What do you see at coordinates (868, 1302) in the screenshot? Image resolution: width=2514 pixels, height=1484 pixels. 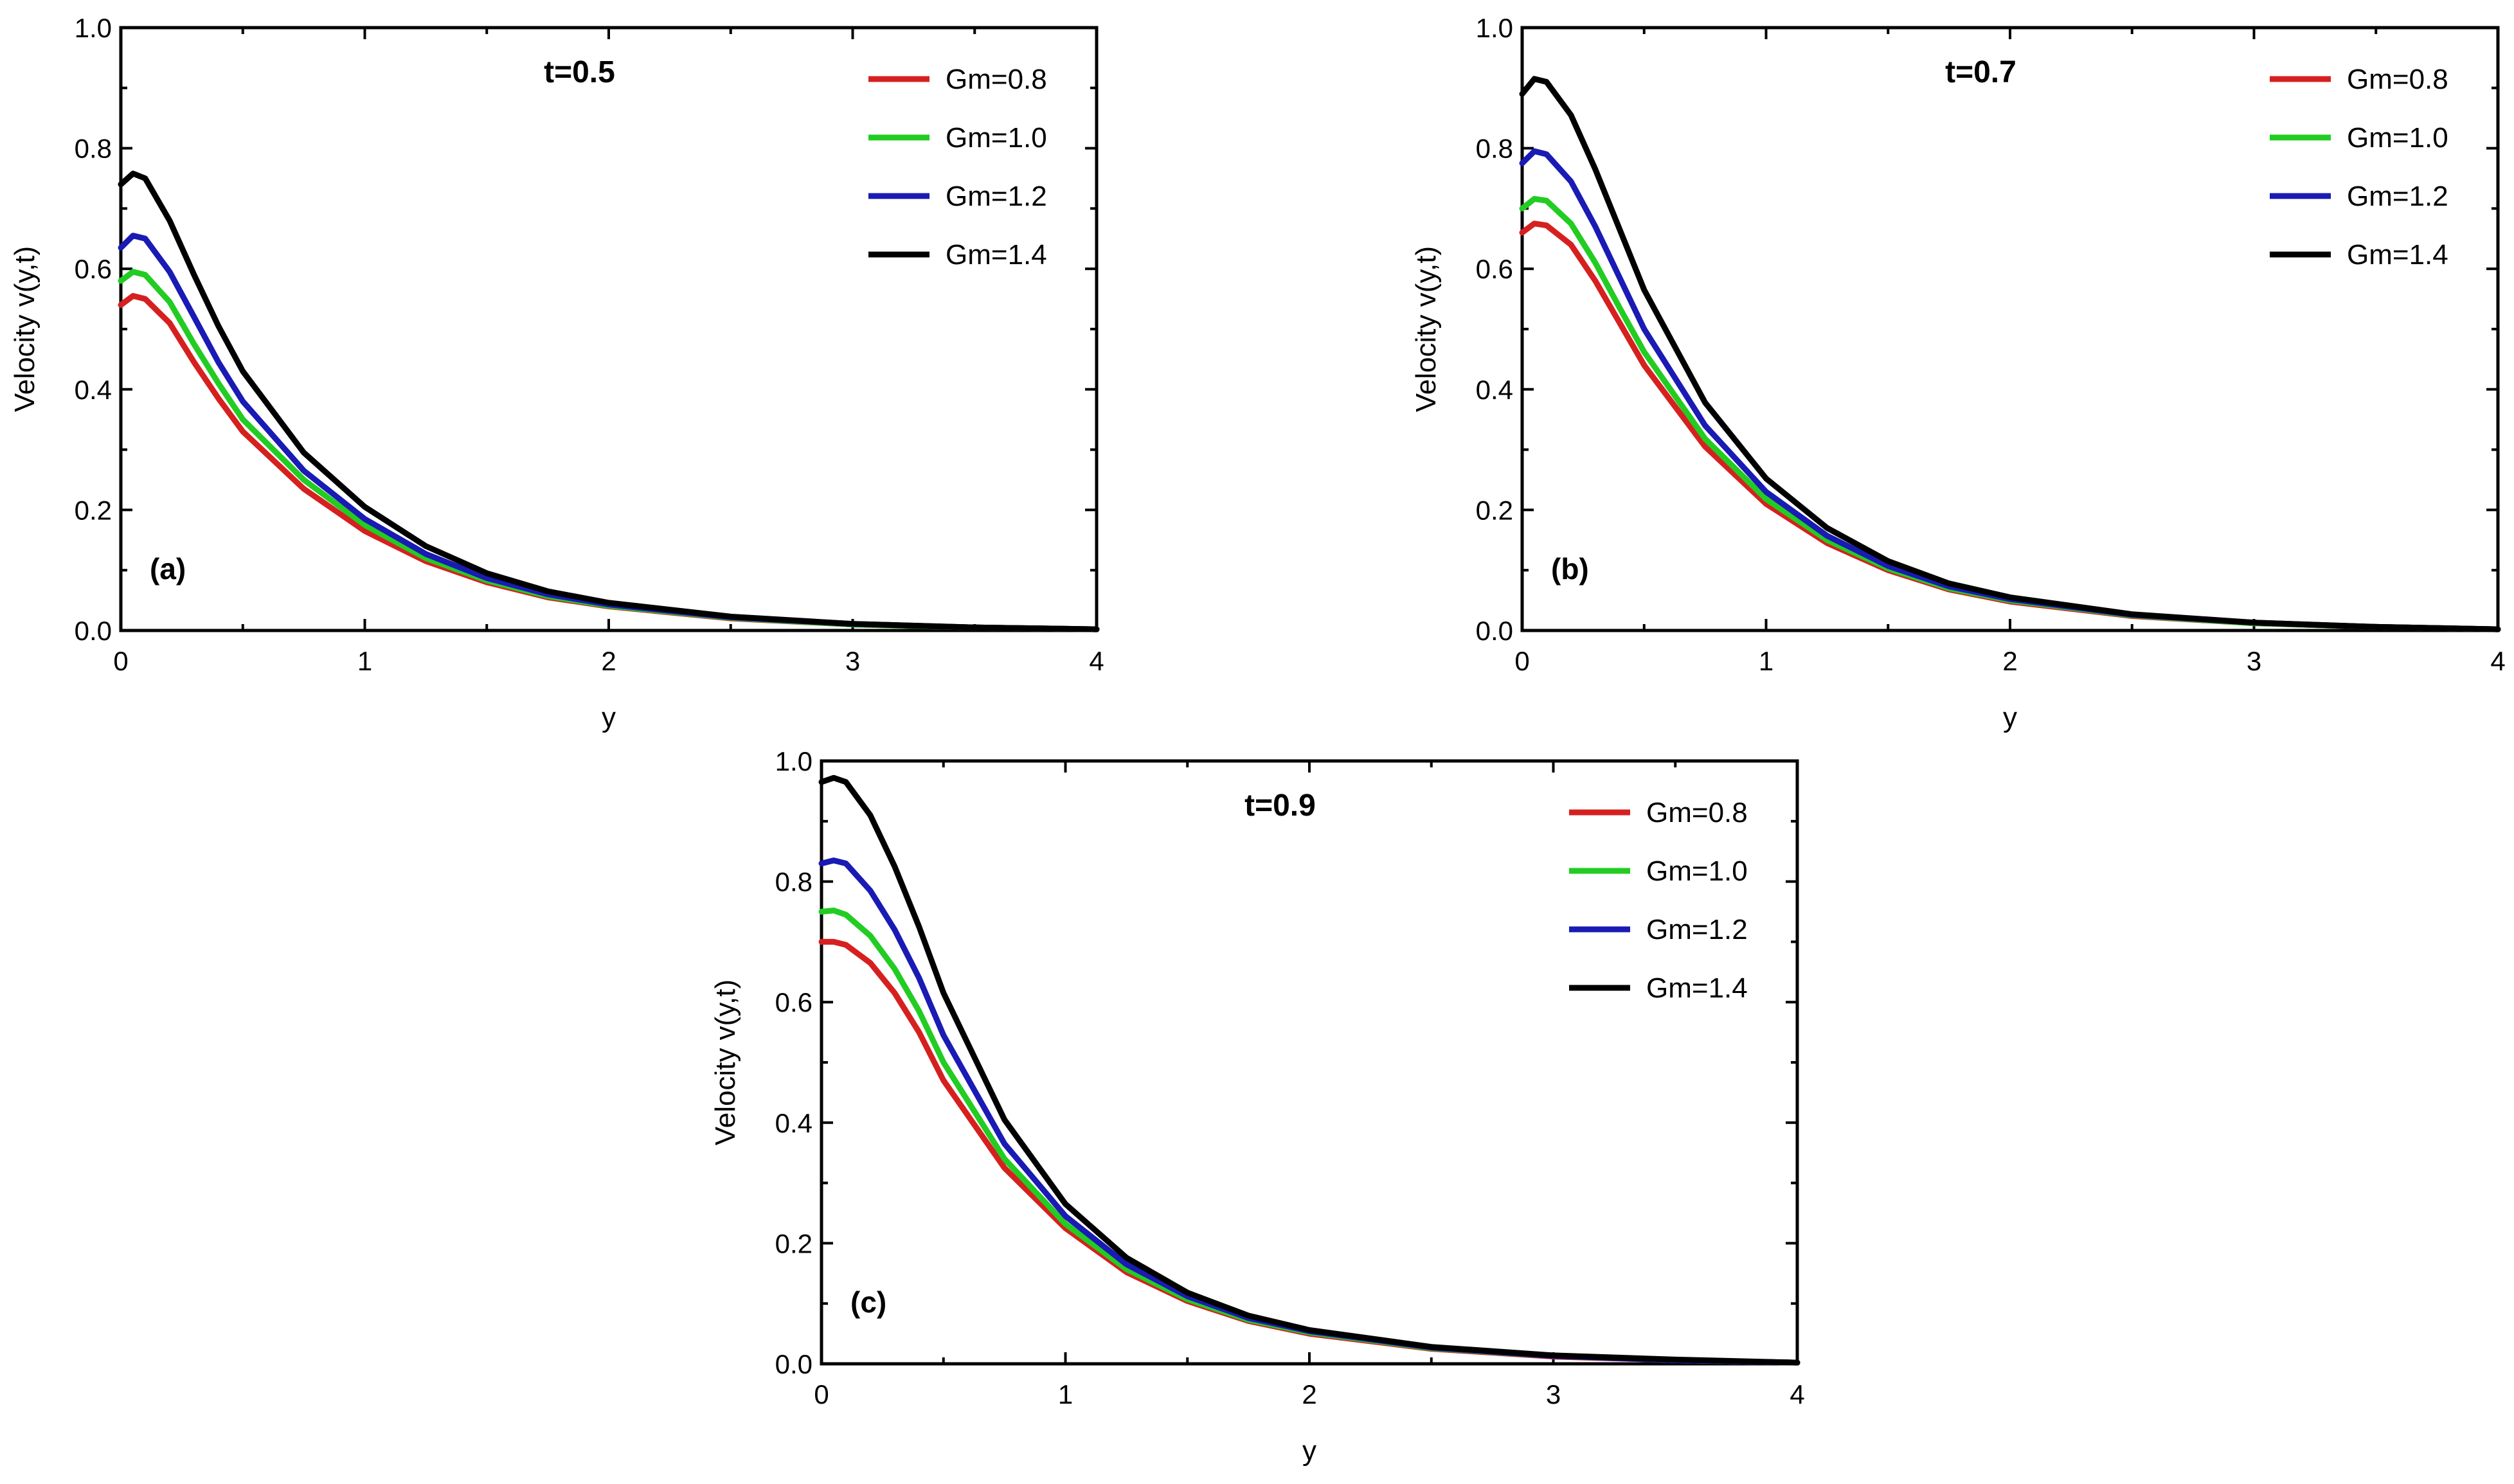 I see `panel-label: (c)` at bounding box center [868, 1302].